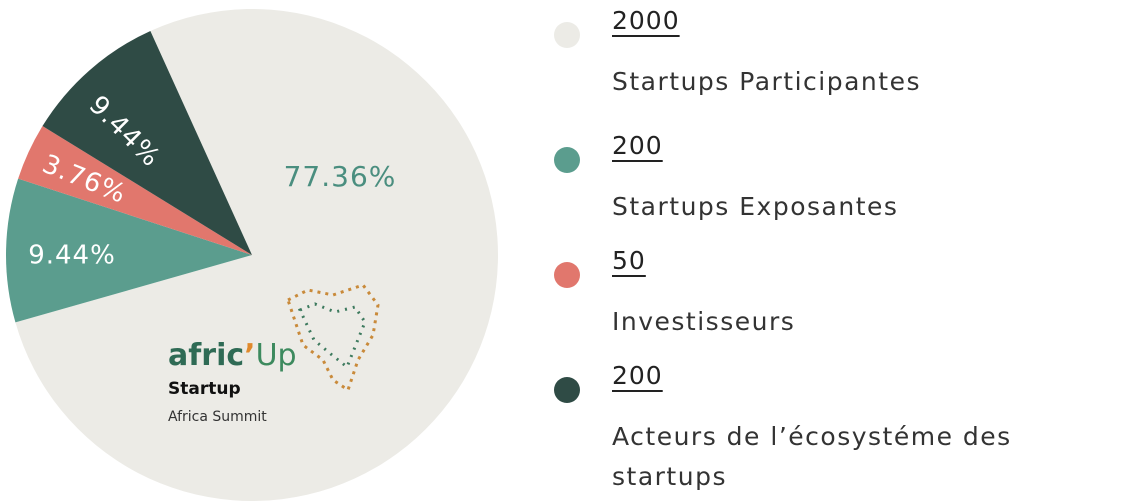  What do you see at coordinates (249, 355) in the screenshot?
I see `logo-brand-b: ’` at bounding box center [249, 355].